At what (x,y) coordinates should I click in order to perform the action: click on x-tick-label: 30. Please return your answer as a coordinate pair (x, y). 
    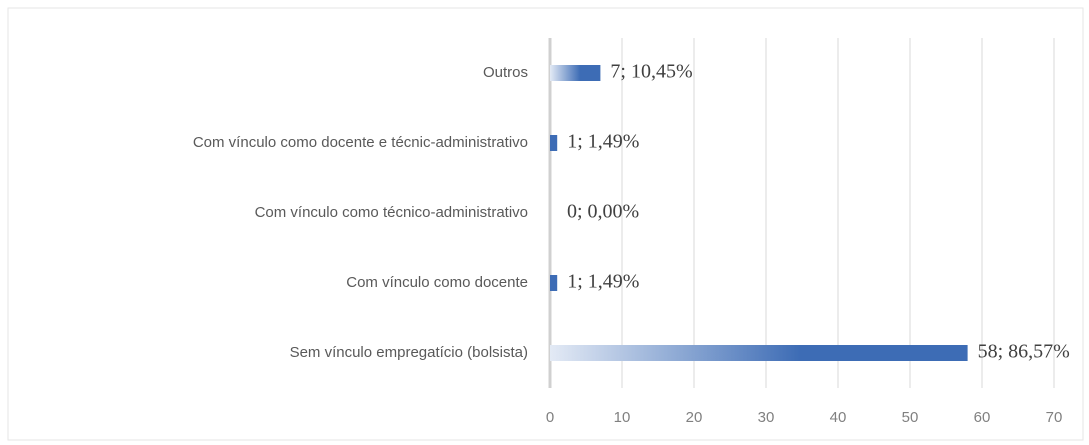
    Looking at the image, I should click on (766, 417).